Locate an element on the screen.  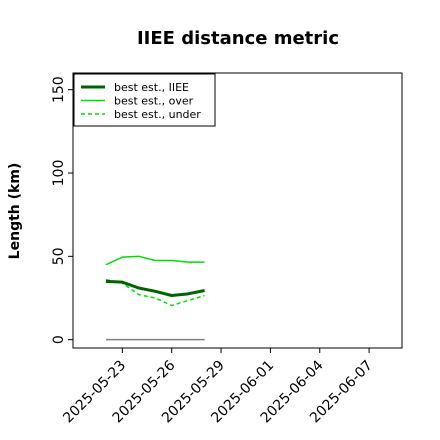
chart-title: IIEE distance metric is located at coordinates (238, 38).